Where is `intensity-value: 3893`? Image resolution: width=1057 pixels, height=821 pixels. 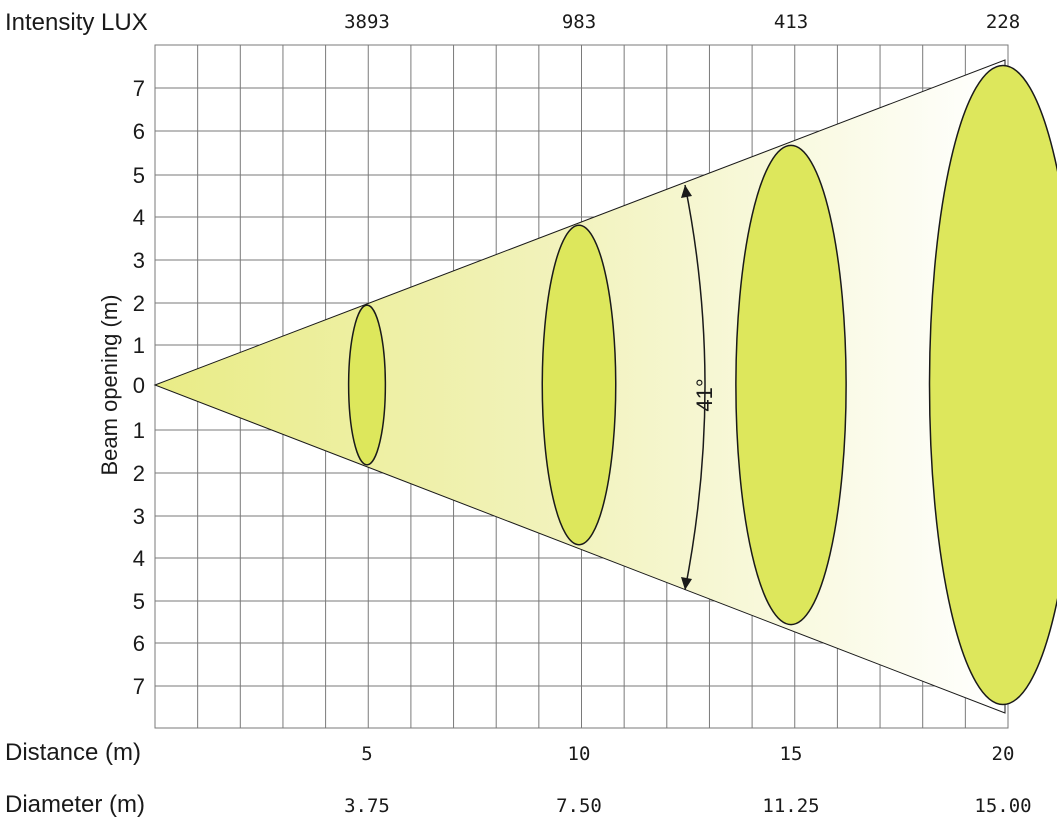 intensity-value: 3893 is located at coordinates (367, 22).